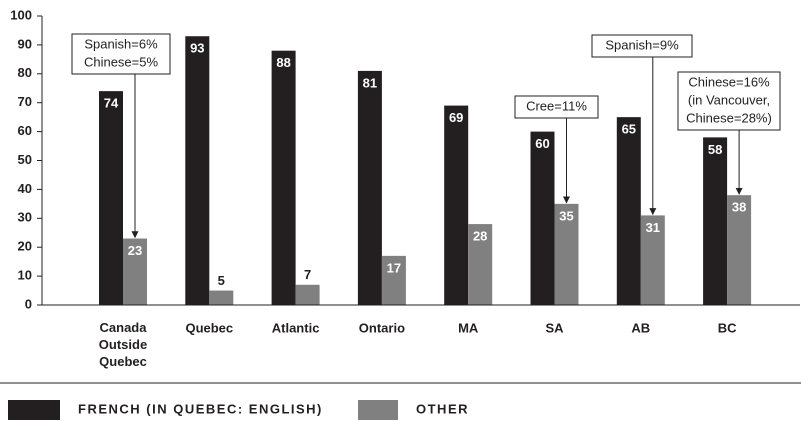 Image resolution: width=801 pixels, height=421 pixels. What do you see at coordinates (382, 327) in the screenshot?
I see `x-tick-label: Ontario` at bounding box center [382, 327].